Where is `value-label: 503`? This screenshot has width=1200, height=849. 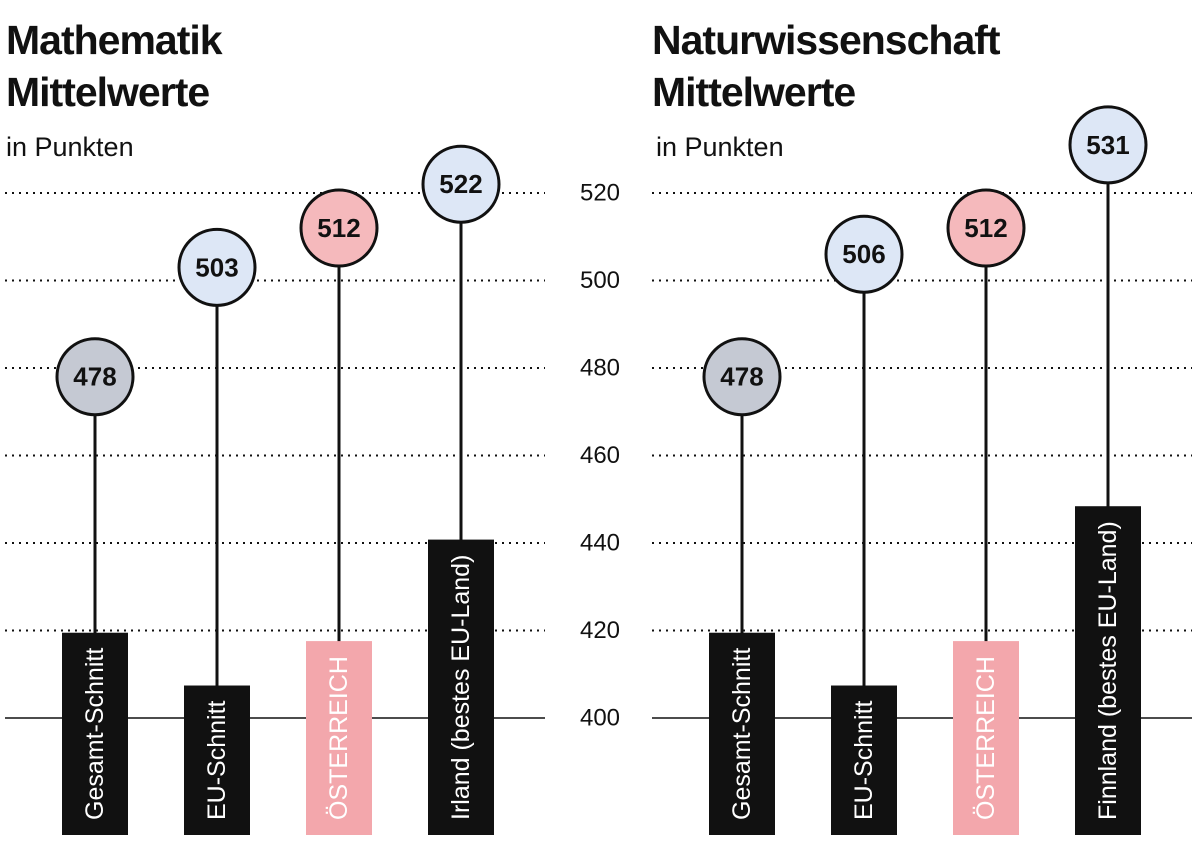
value-label: 503 is located at coordinates (216, 267).